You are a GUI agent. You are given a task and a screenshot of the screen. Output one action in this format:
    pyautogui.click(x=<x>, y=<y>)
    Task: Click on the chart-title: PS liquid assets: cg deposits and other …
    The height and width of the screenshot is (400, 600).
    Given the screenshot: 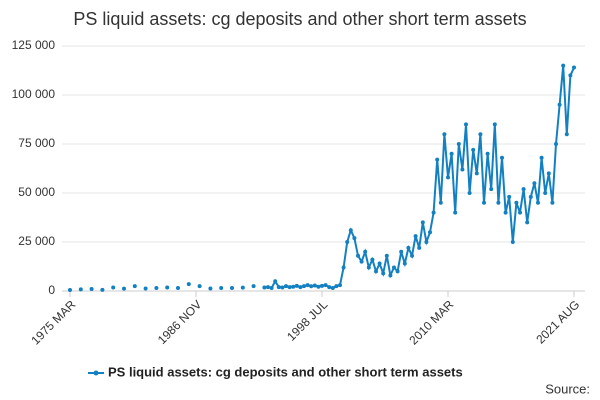 What is the action you would take?
    pyautogui.click(x=299, y=19)
    